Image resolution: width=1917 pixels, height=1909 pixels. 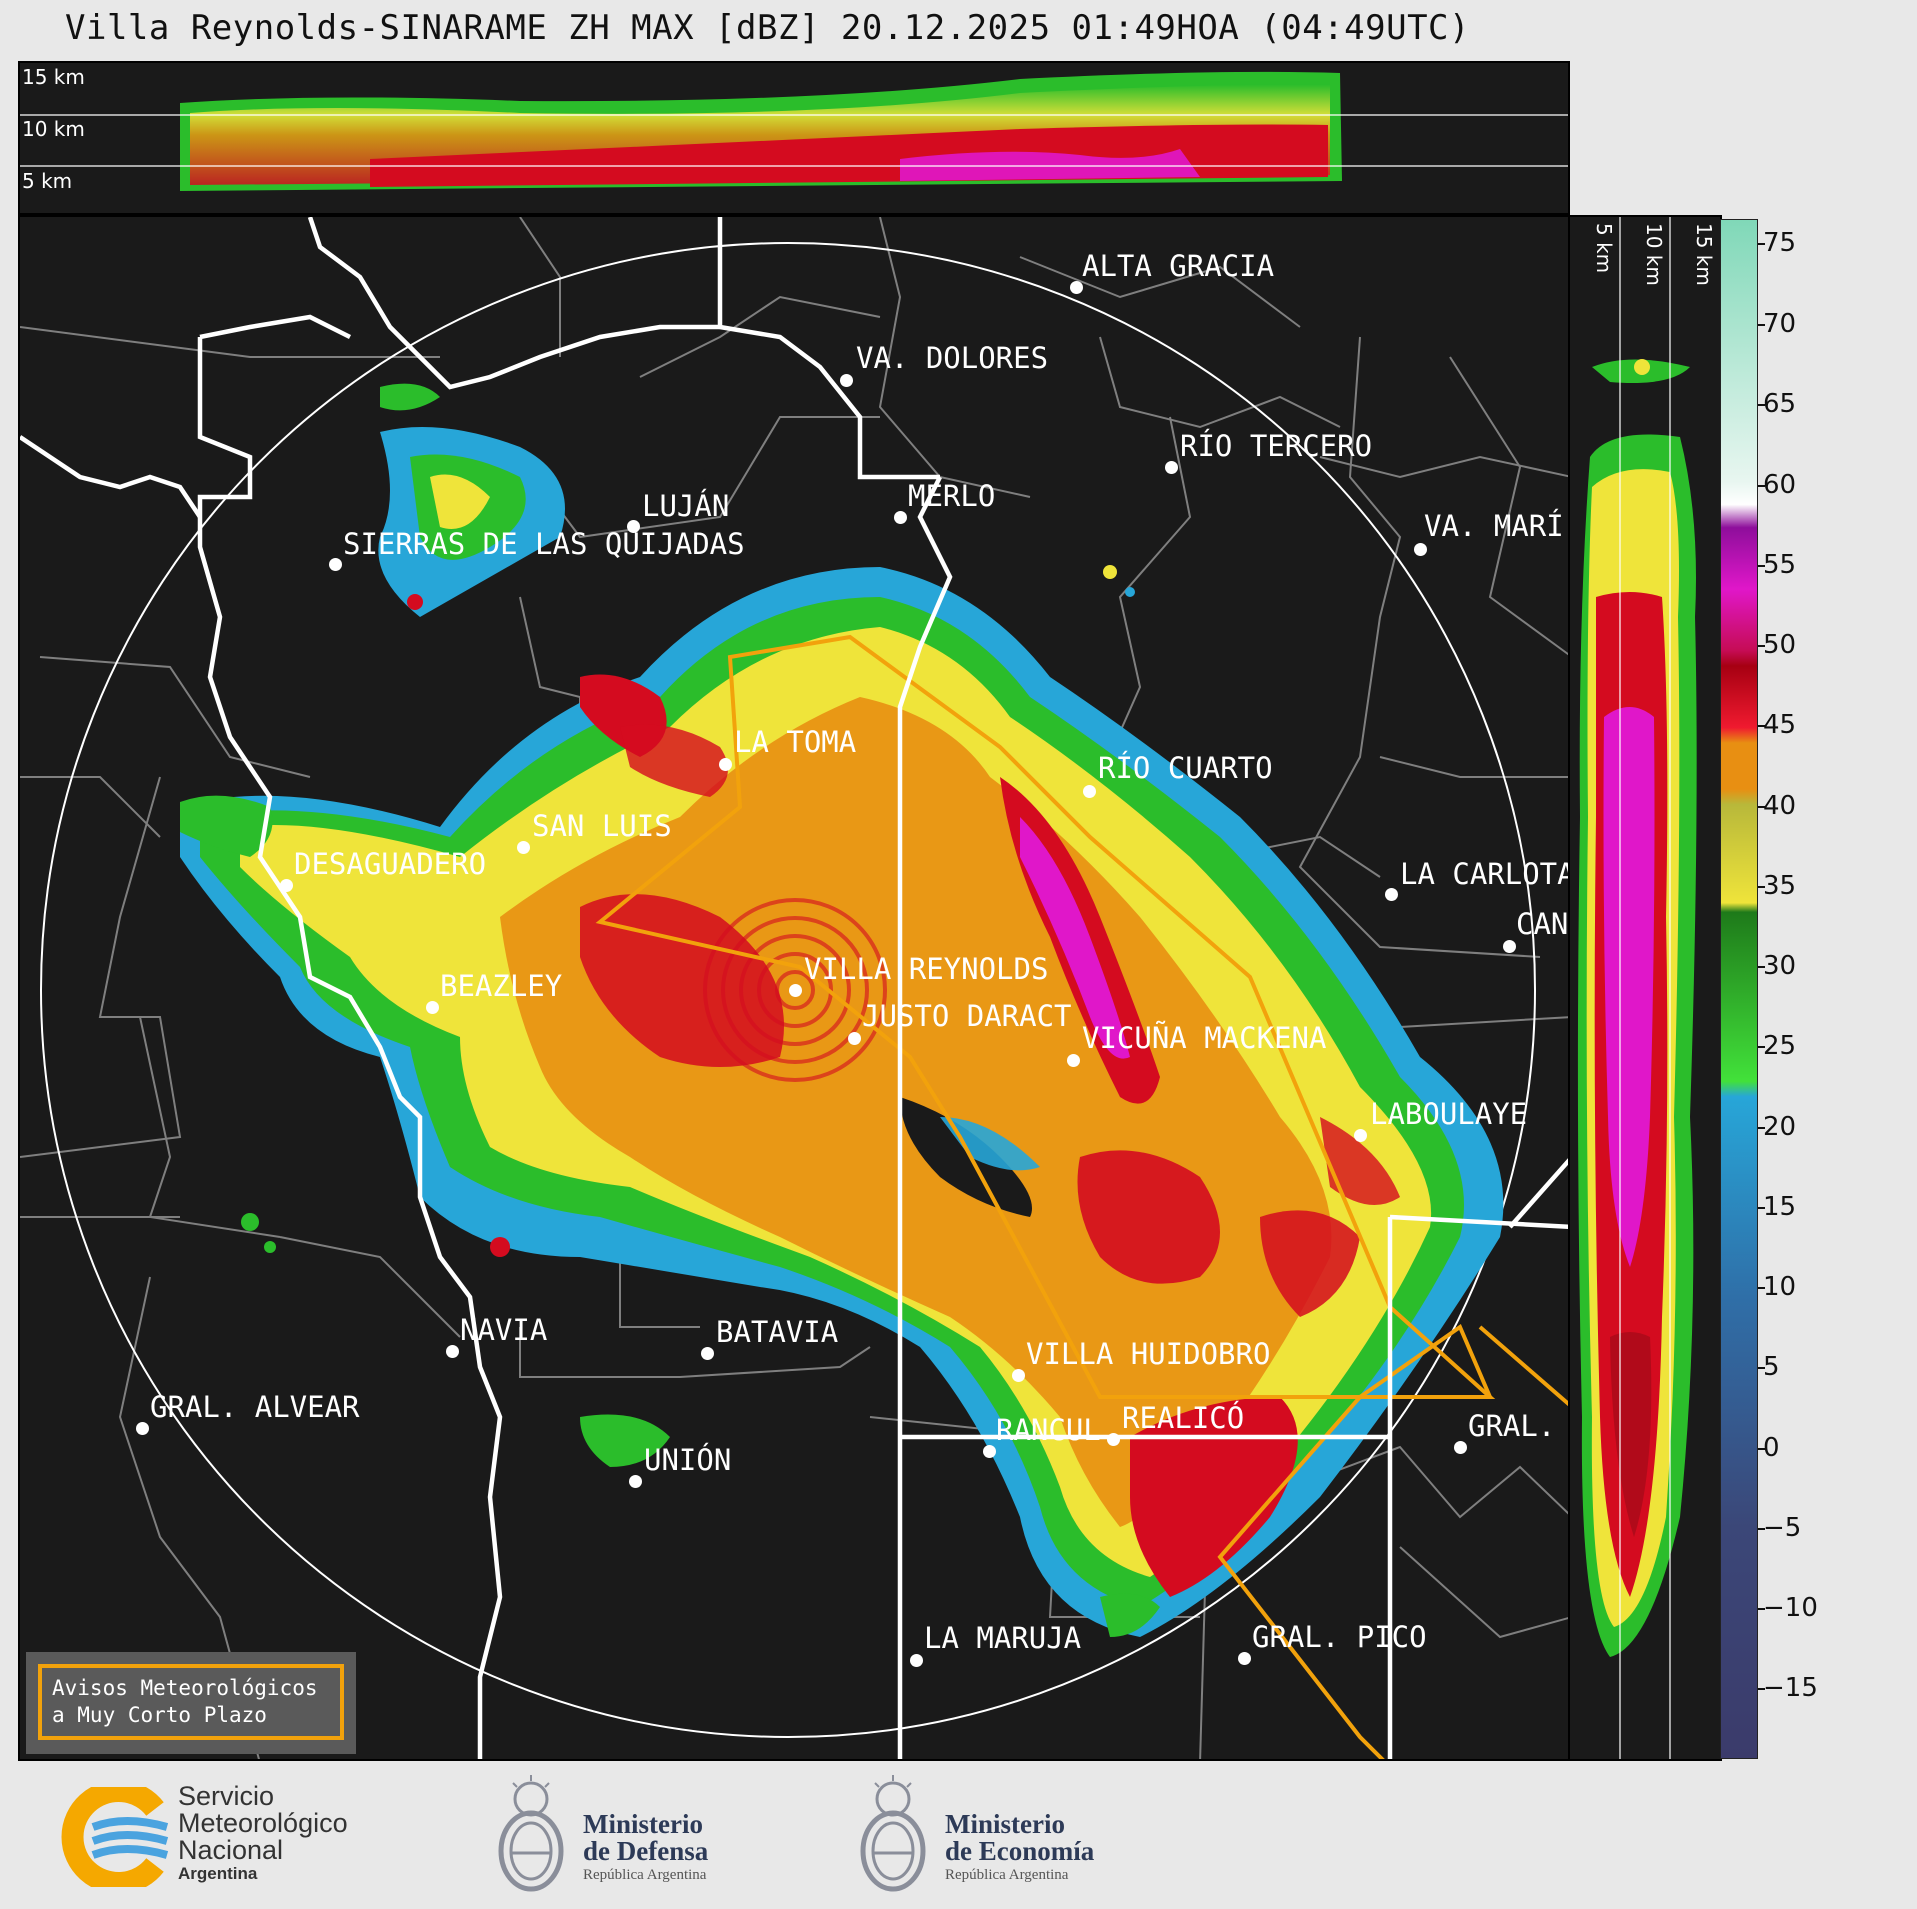 What do you see at coordinates (1780, 404) in the screenshot?
I see `colorbar-label-65: 65` at bounding box center [1780, 404].